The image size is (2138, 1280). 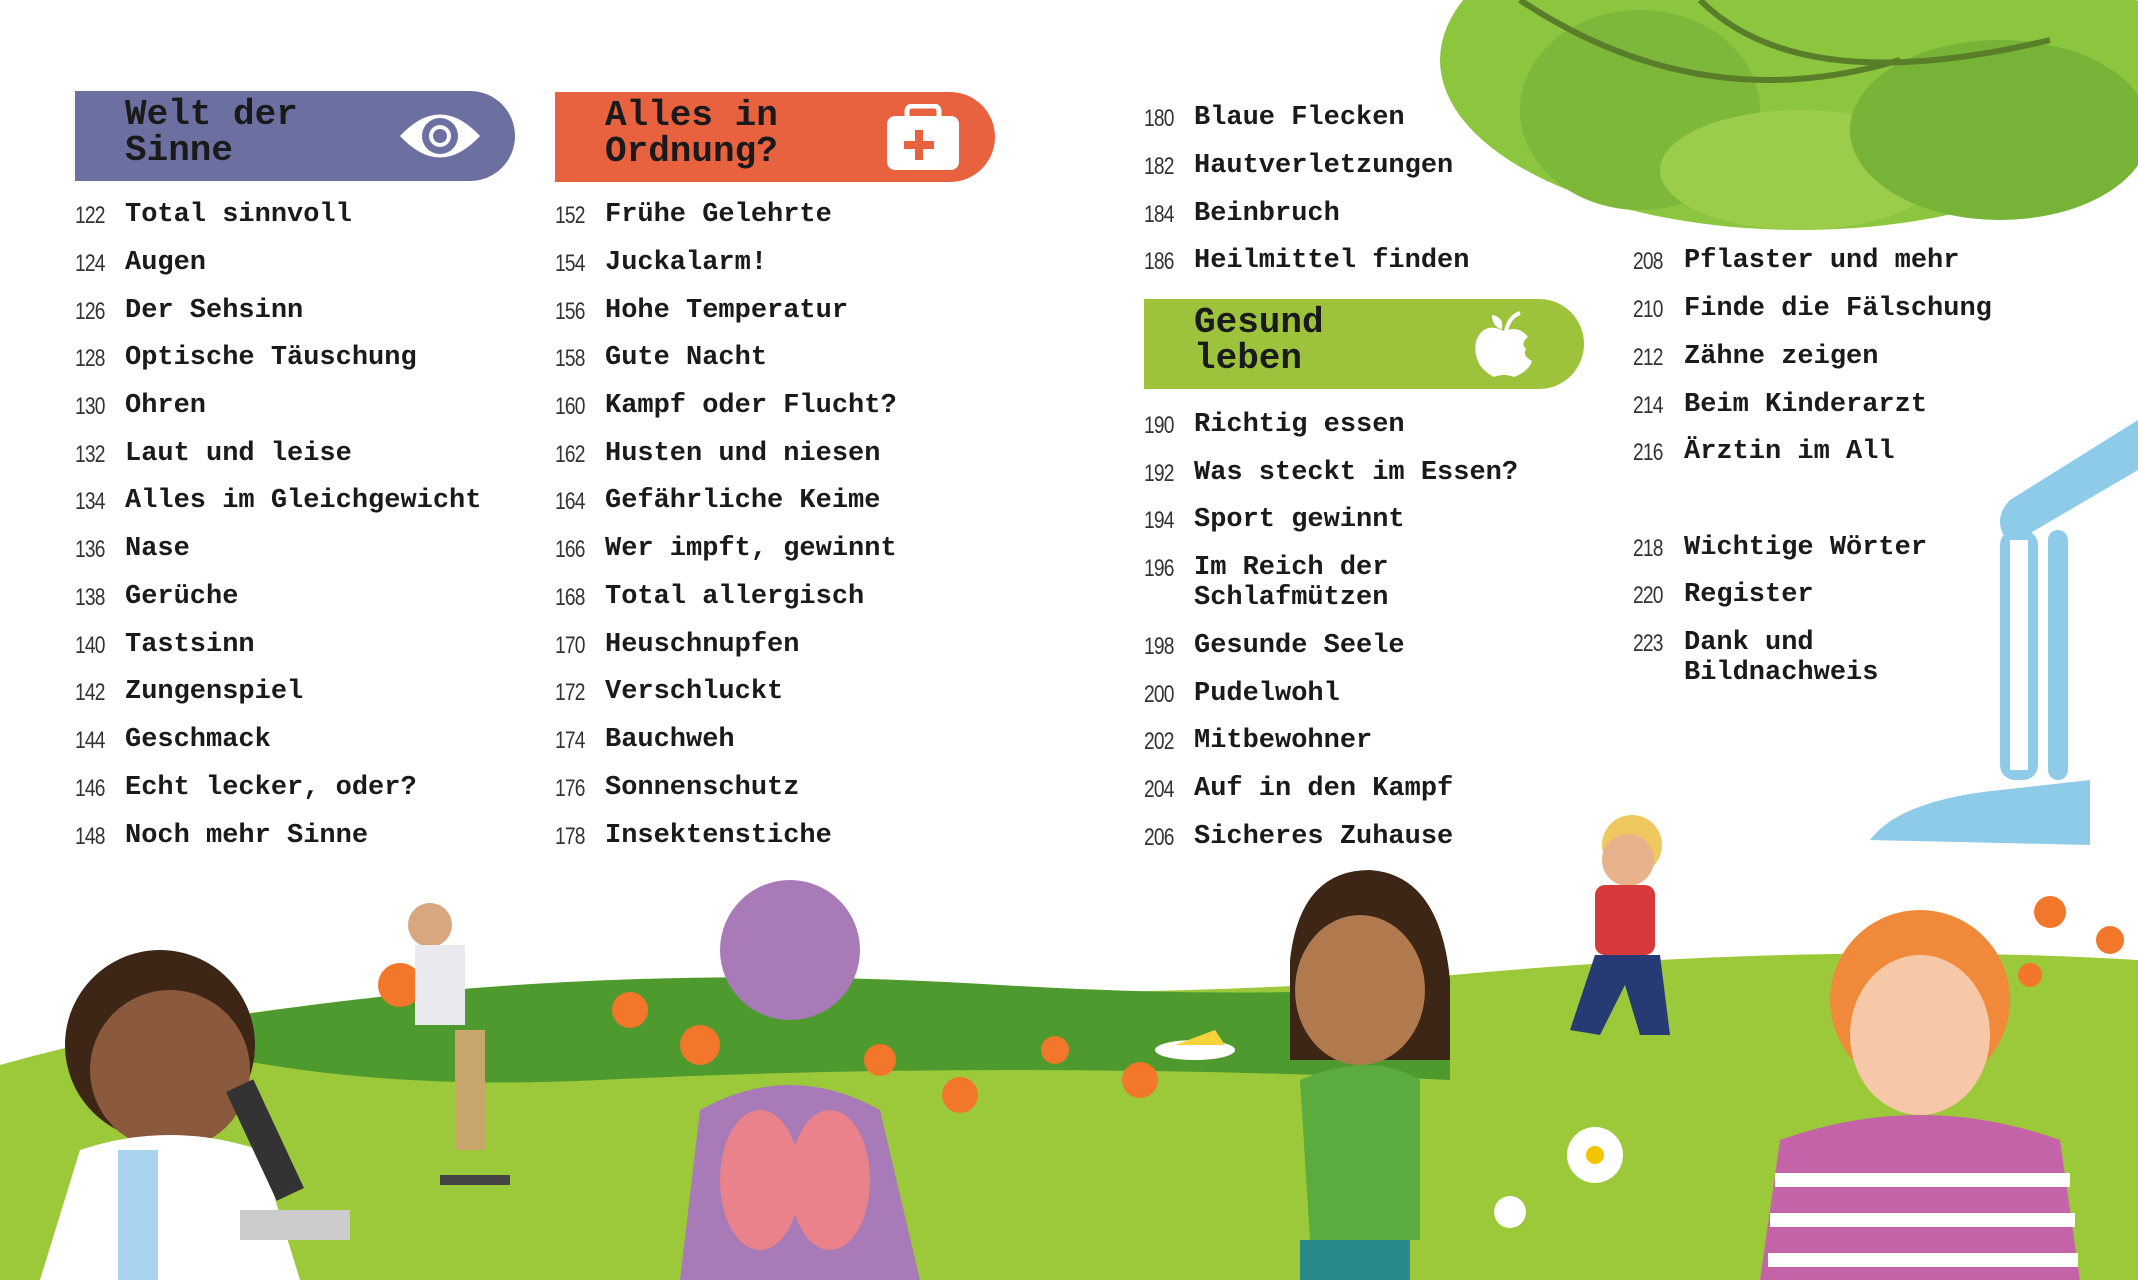 I want to click on toc-entry: 142 Zungenspiel, so click(x=305, y=697).